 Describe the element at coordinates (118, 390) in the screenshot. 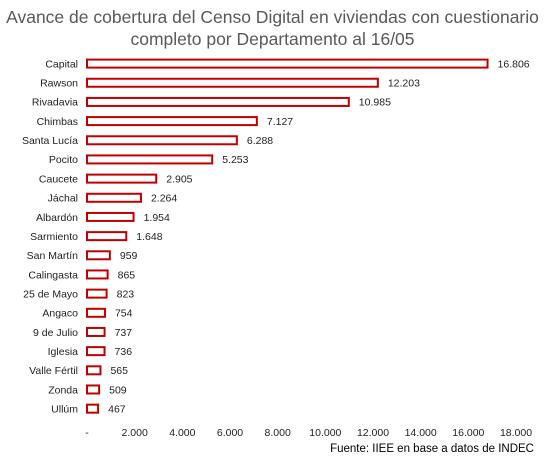

I see `data-label-17: 509` at that location.